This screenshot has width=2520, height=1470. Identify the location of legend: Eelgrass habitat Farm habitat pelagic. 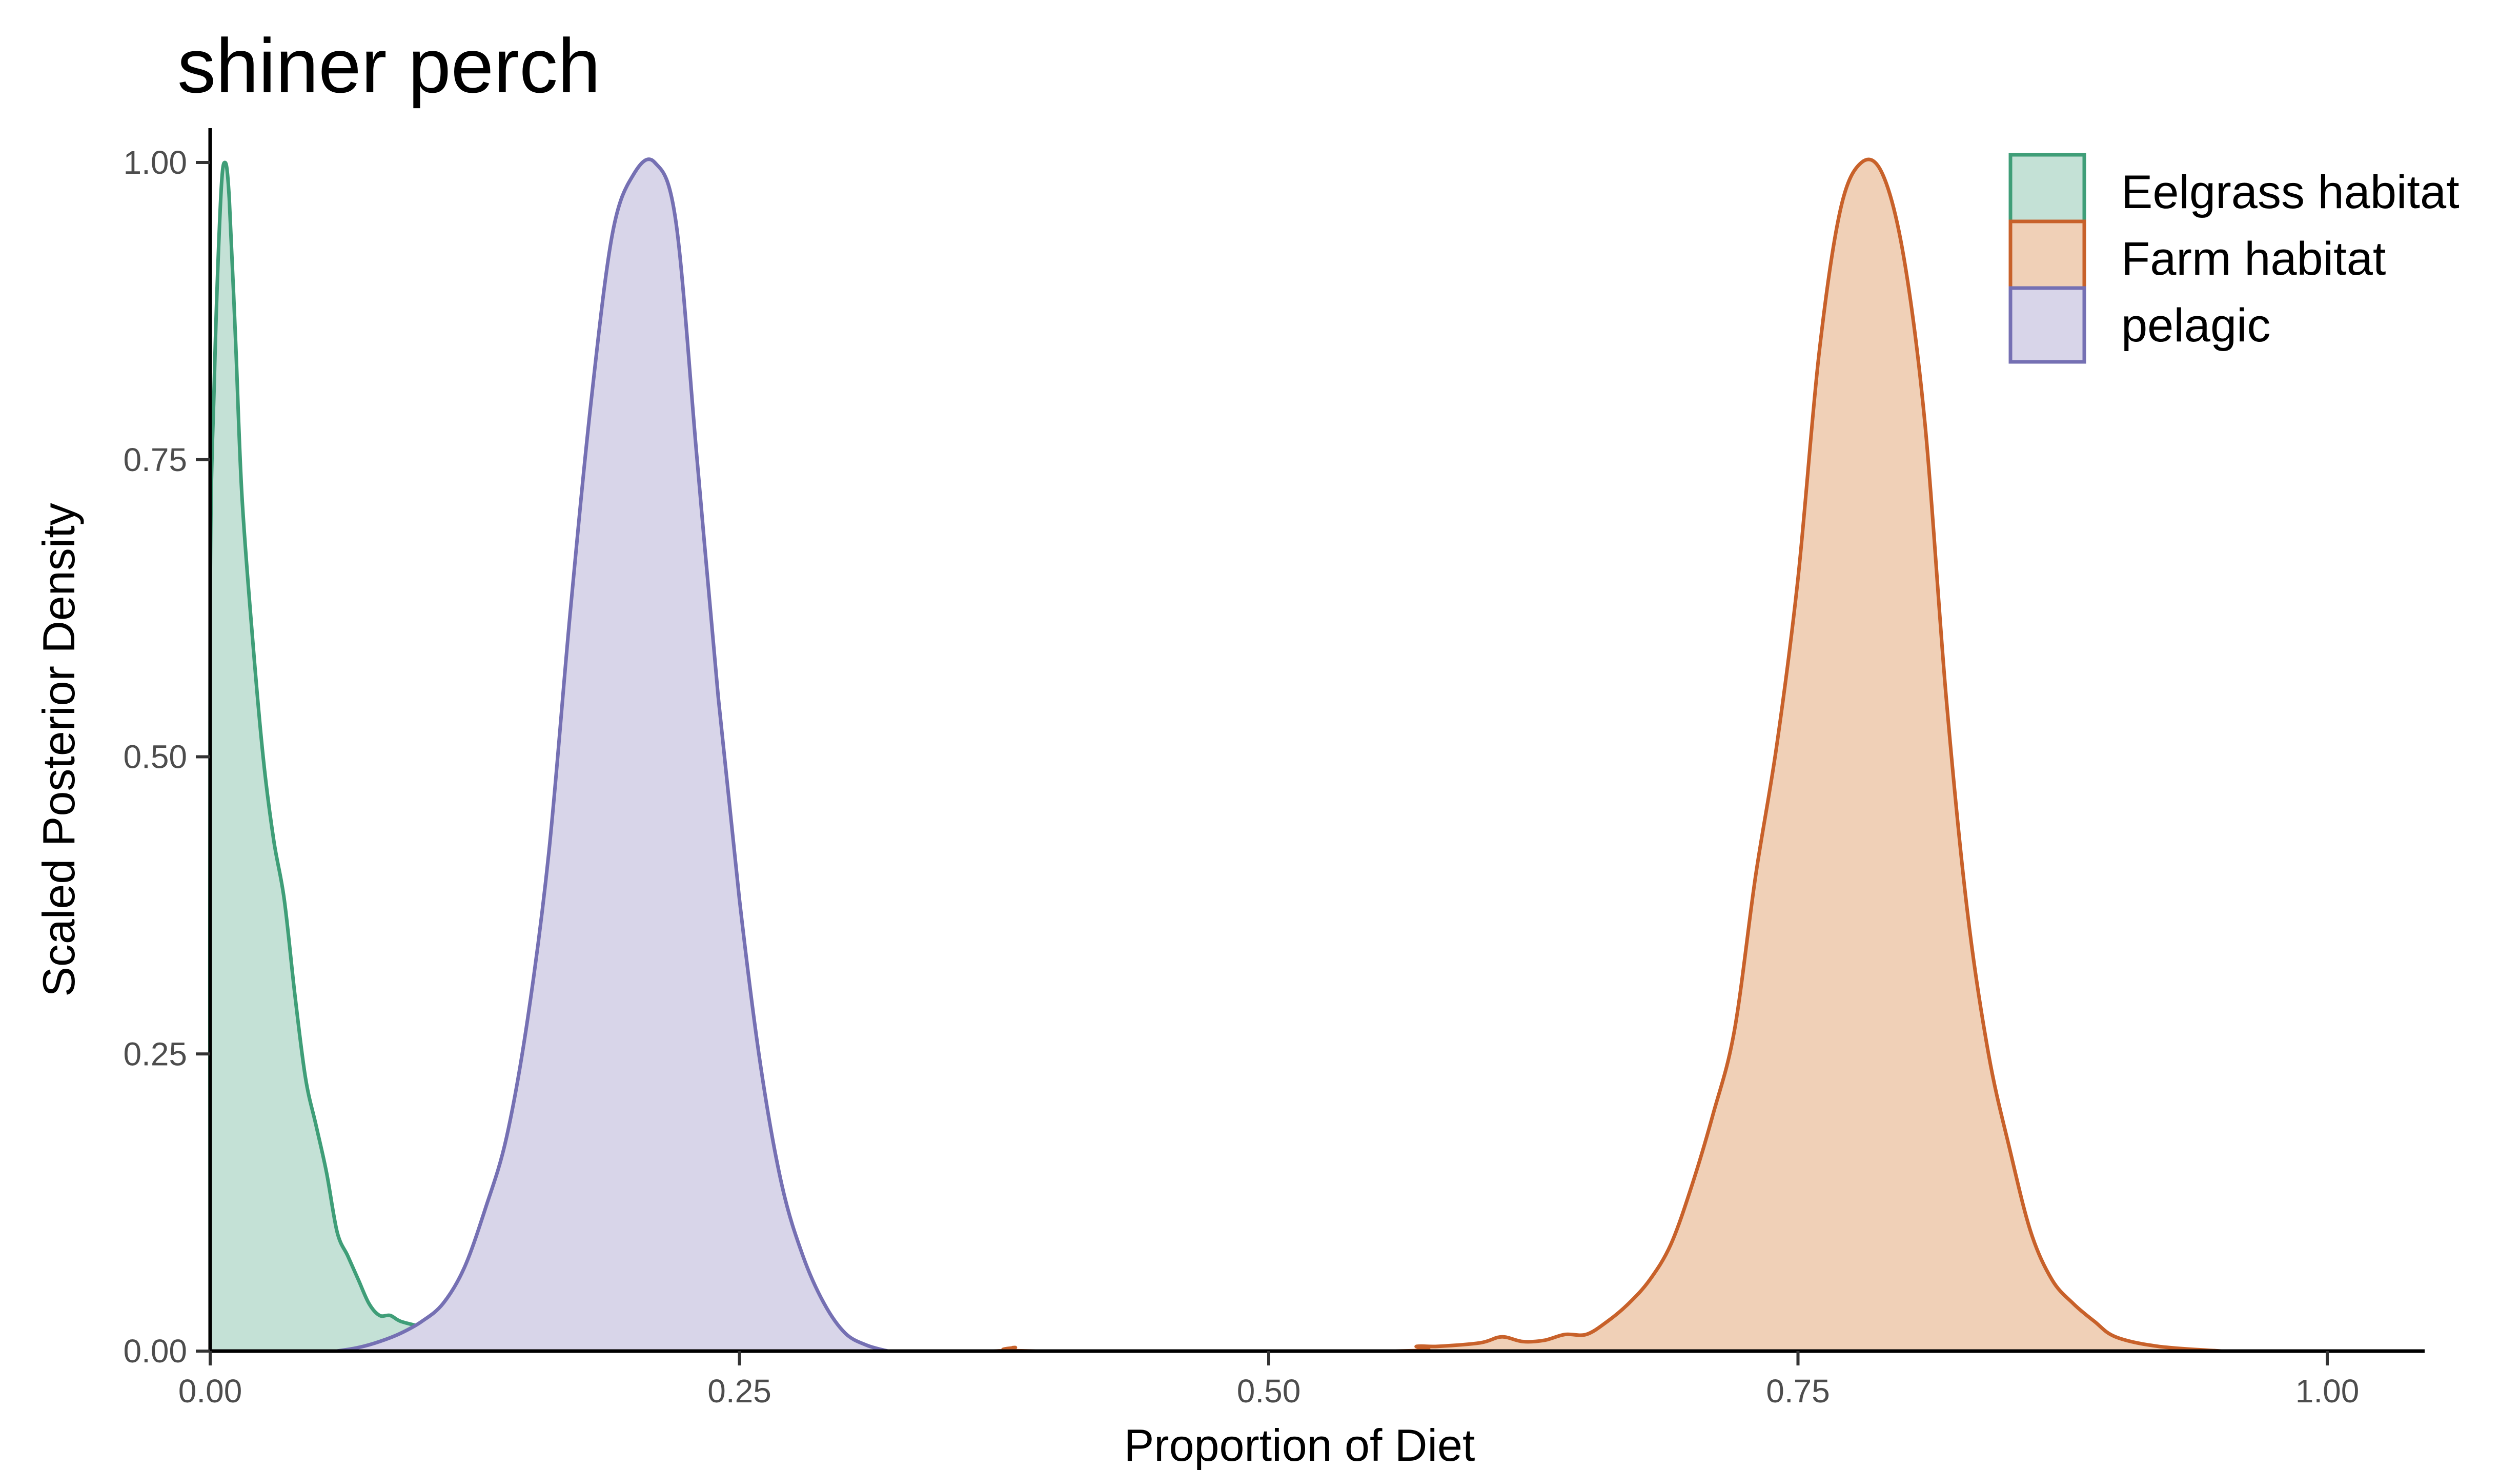
(2234, 258).